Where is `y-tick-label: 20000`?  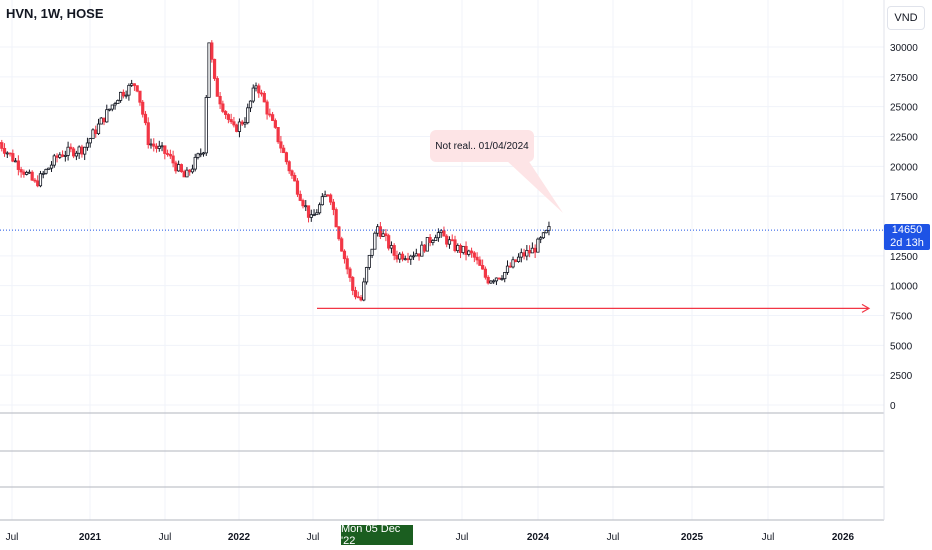 y-tick-label: 20000 is located at coordinates (904, 167).